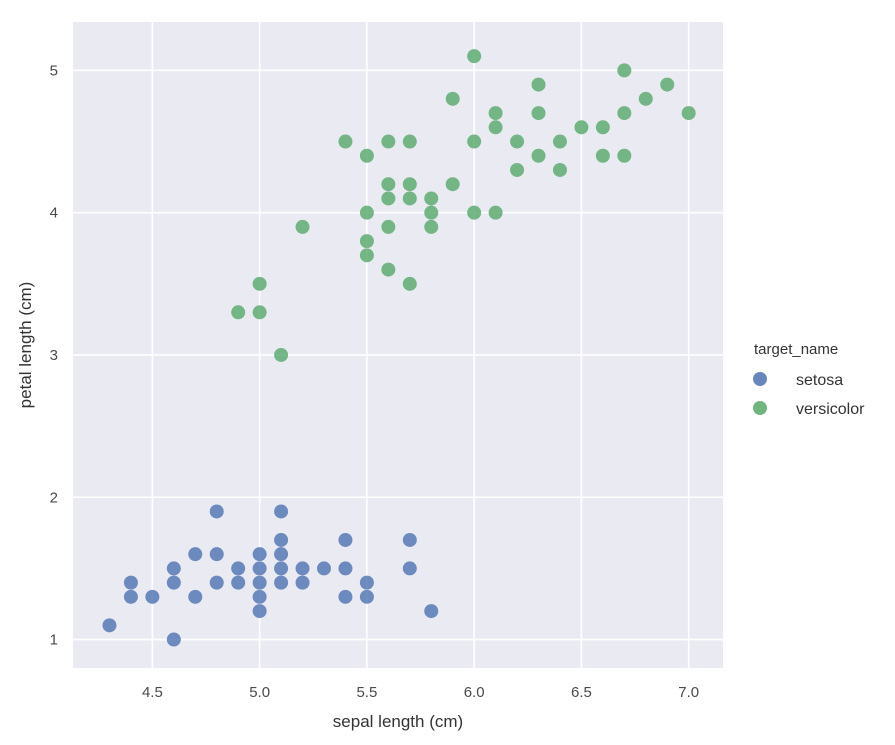 Image resolution: width=895 pixels, height=745 pixels. I want to click on x-axis-ticks: 4.5 5.0 5.5 6.0 6.5 7.0, so click(420, 692).